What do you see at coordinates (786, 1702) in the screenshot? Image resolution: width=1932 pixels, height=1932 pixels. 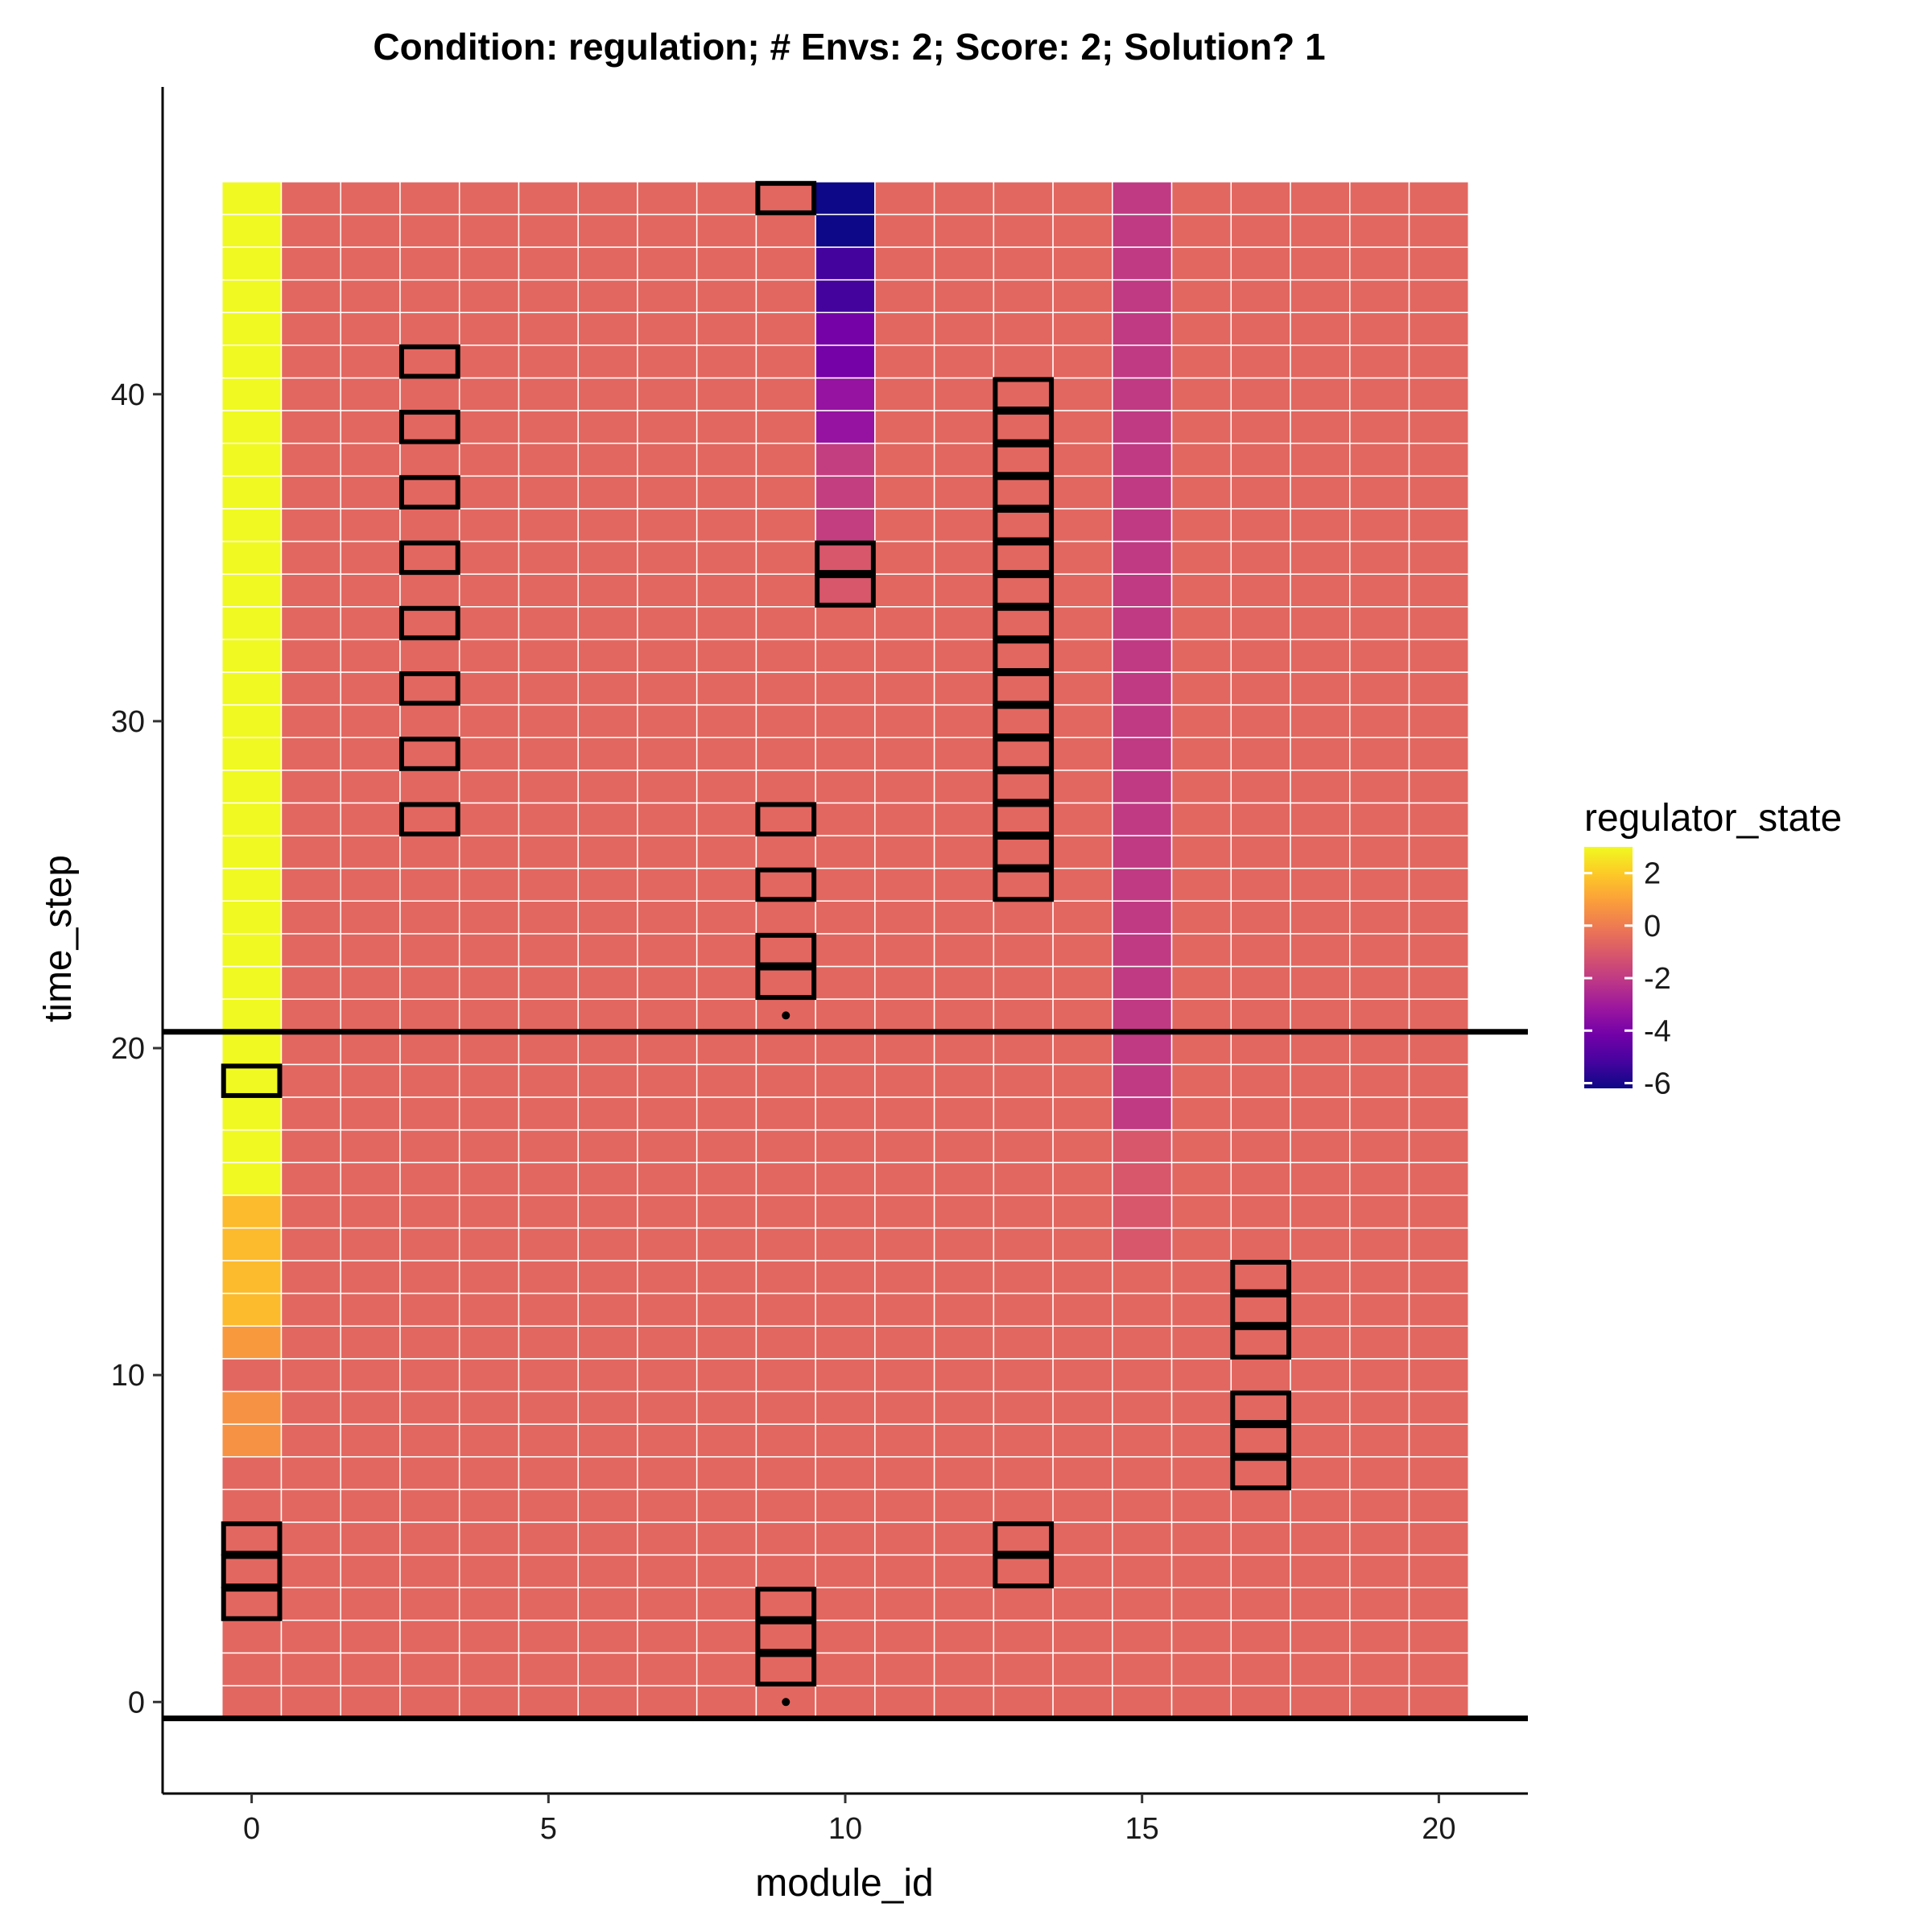 I see `dot-marker` at bounding box center [786, 1702].